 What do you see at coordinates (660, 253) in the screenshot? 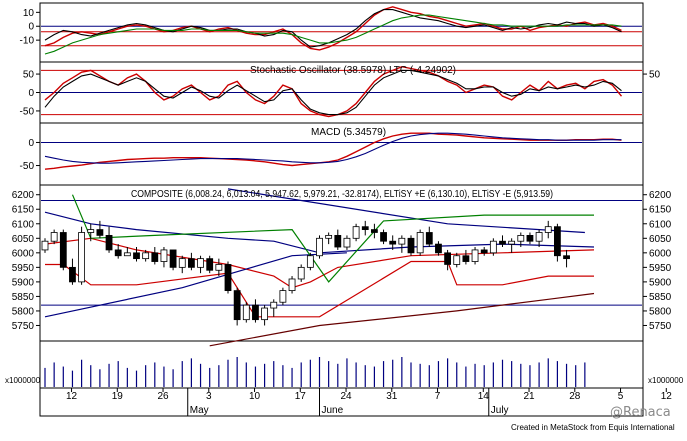
I see `y-tick-label-right: 6000` at bounding box center [660, 253].